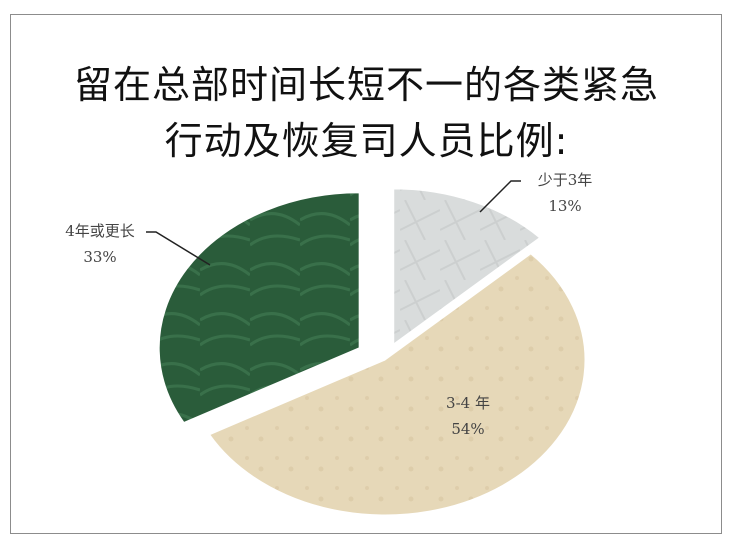 The height and width of the screenshot is (534, 733). I want to click on slice-label-3: 4年或更长, so click(100, 231).